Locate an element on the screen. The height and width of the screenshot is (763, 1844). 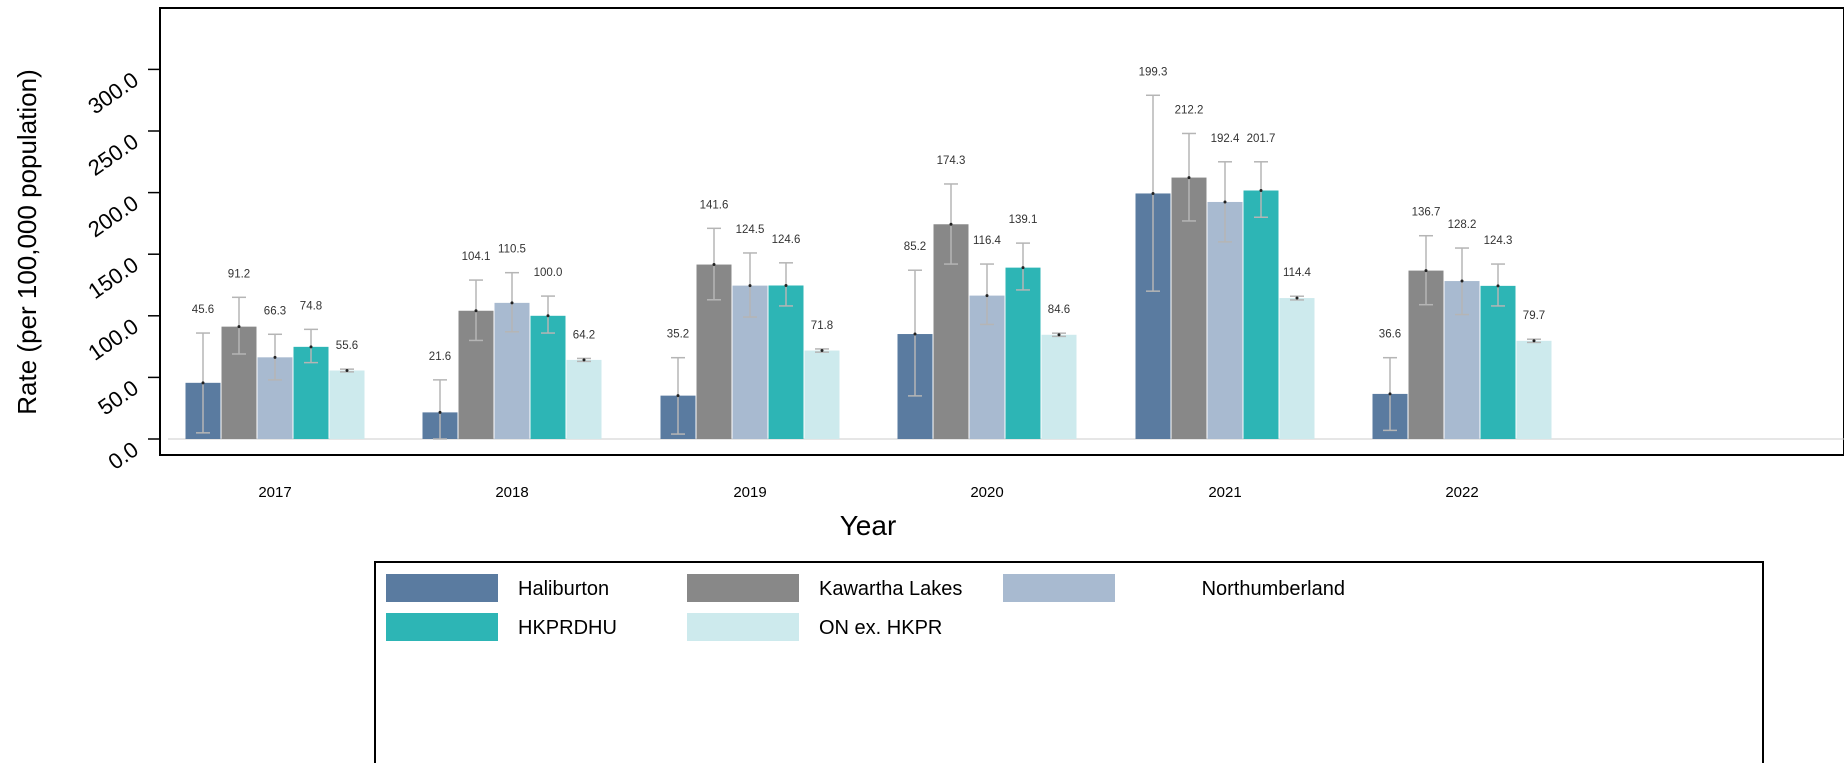
x-axis-title: Year is located at coordinates (868, 525).